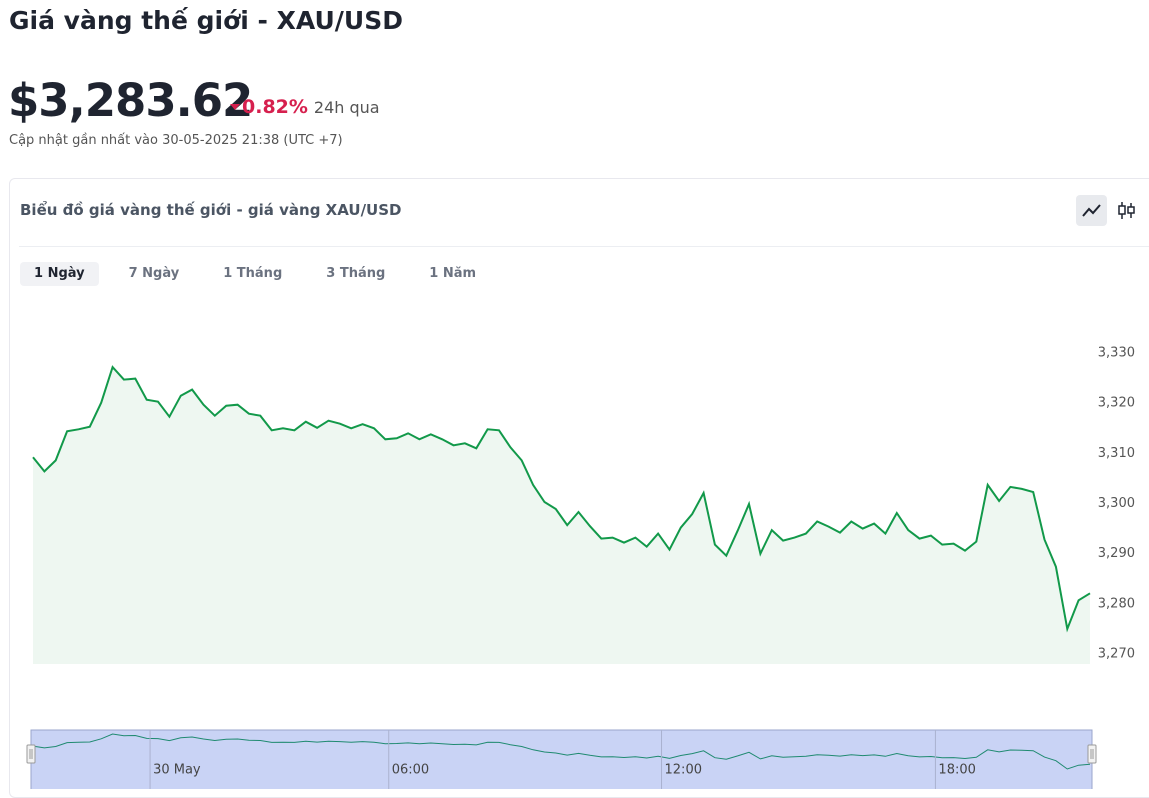  What do you see at coordinates (275, 107) in the screenshot?
I see `change-value: 0.82%` at bounding box center [275, 107].